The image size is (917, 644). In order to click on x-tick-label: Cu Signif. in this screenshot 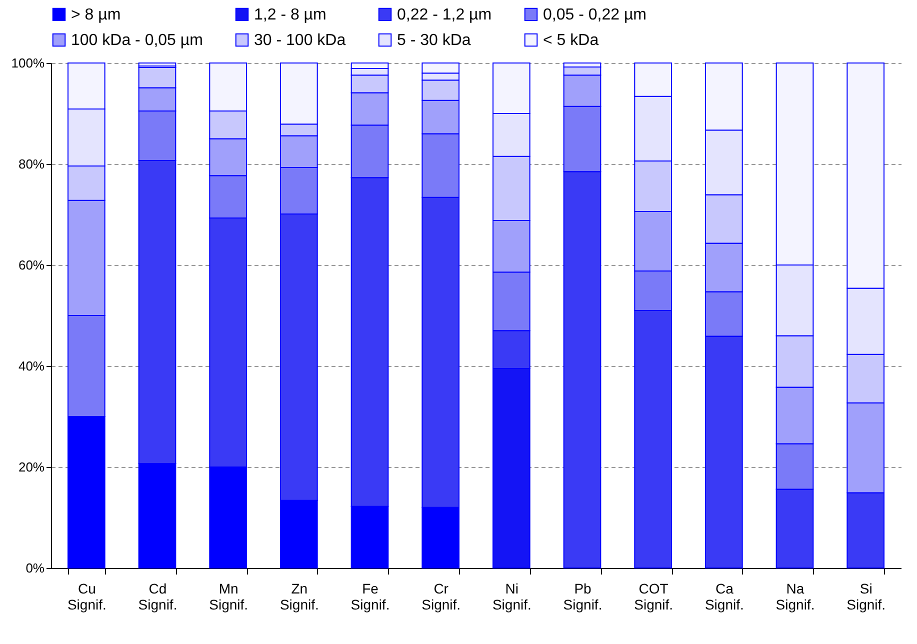, I will do `click(86, 596)`.